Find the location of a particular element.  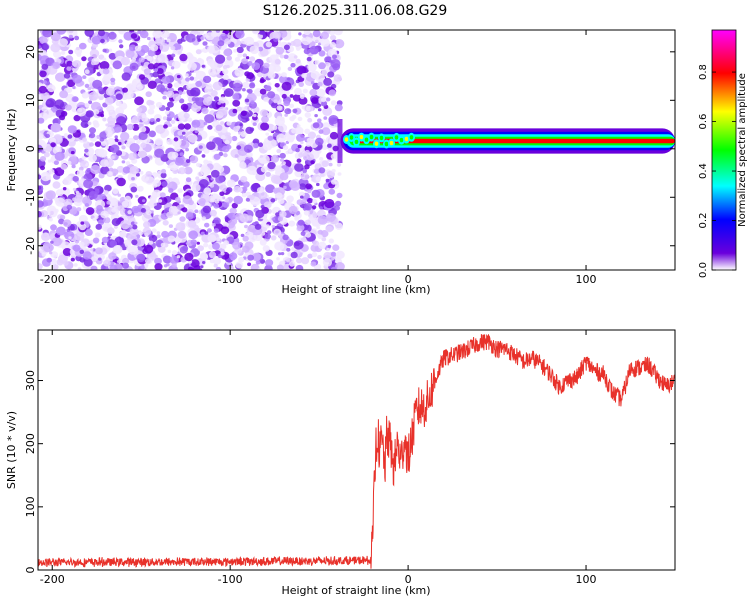

spectrogram-band-blob-core is located at coordinates (346, 139).